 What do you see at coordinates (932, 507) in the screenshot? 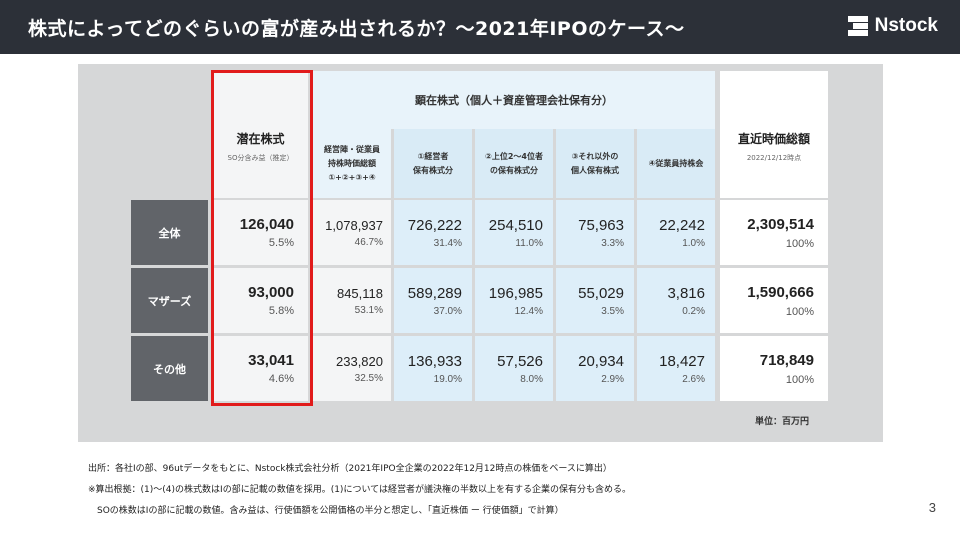
I see `page-number: 3` at bounding box center [932, 507].